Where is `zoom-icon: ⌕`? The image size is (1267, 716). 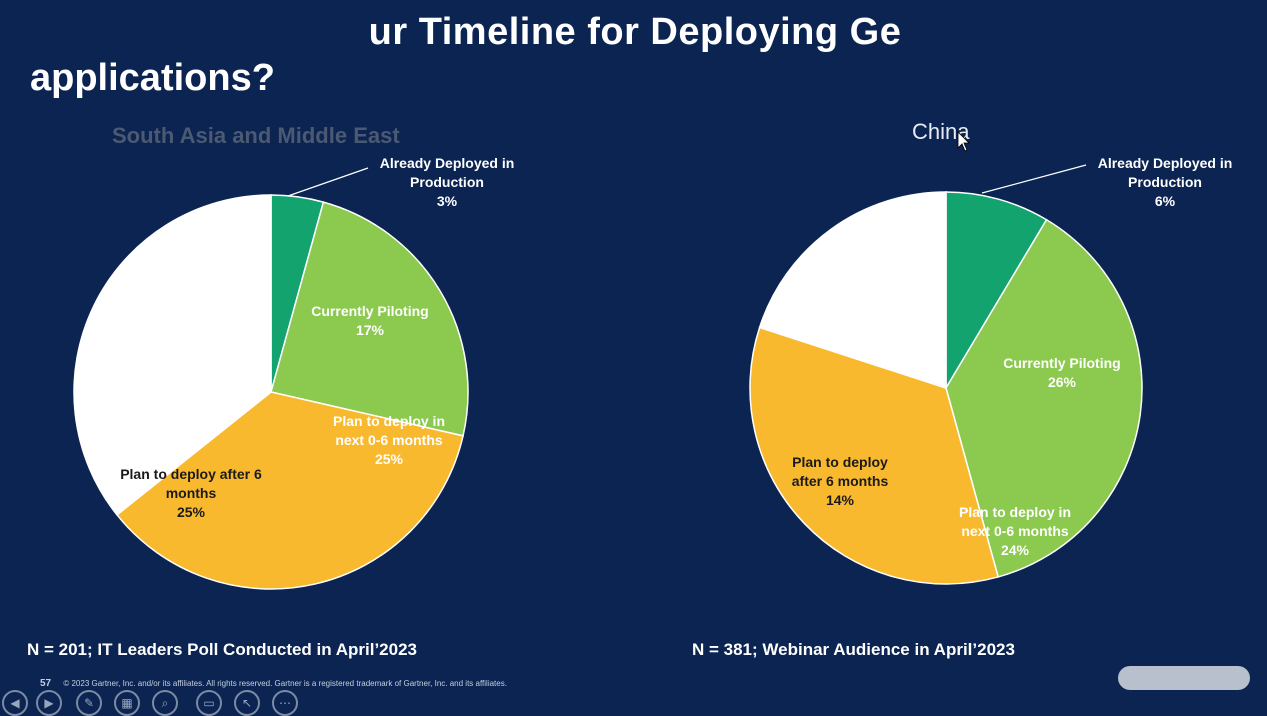
zoom-icon: ⌕ is located at coordinates (165, 703).